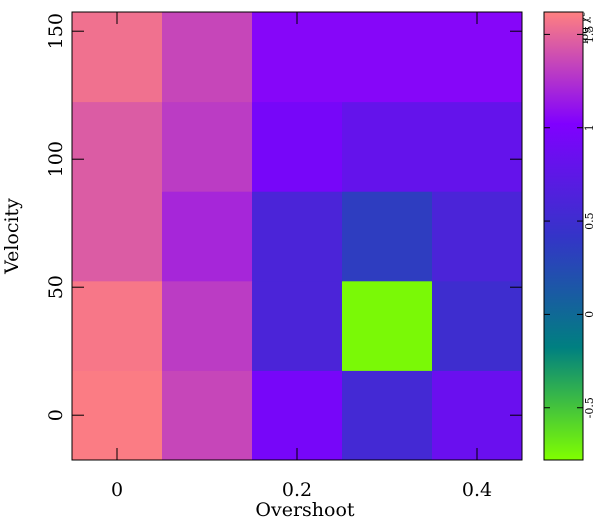 The width and height of the screenshot is (601, 526). What do you see at coordinates (56, 287) in the screenshot?
I see `y-tick-label: 50` at bounding box center [56, 287].